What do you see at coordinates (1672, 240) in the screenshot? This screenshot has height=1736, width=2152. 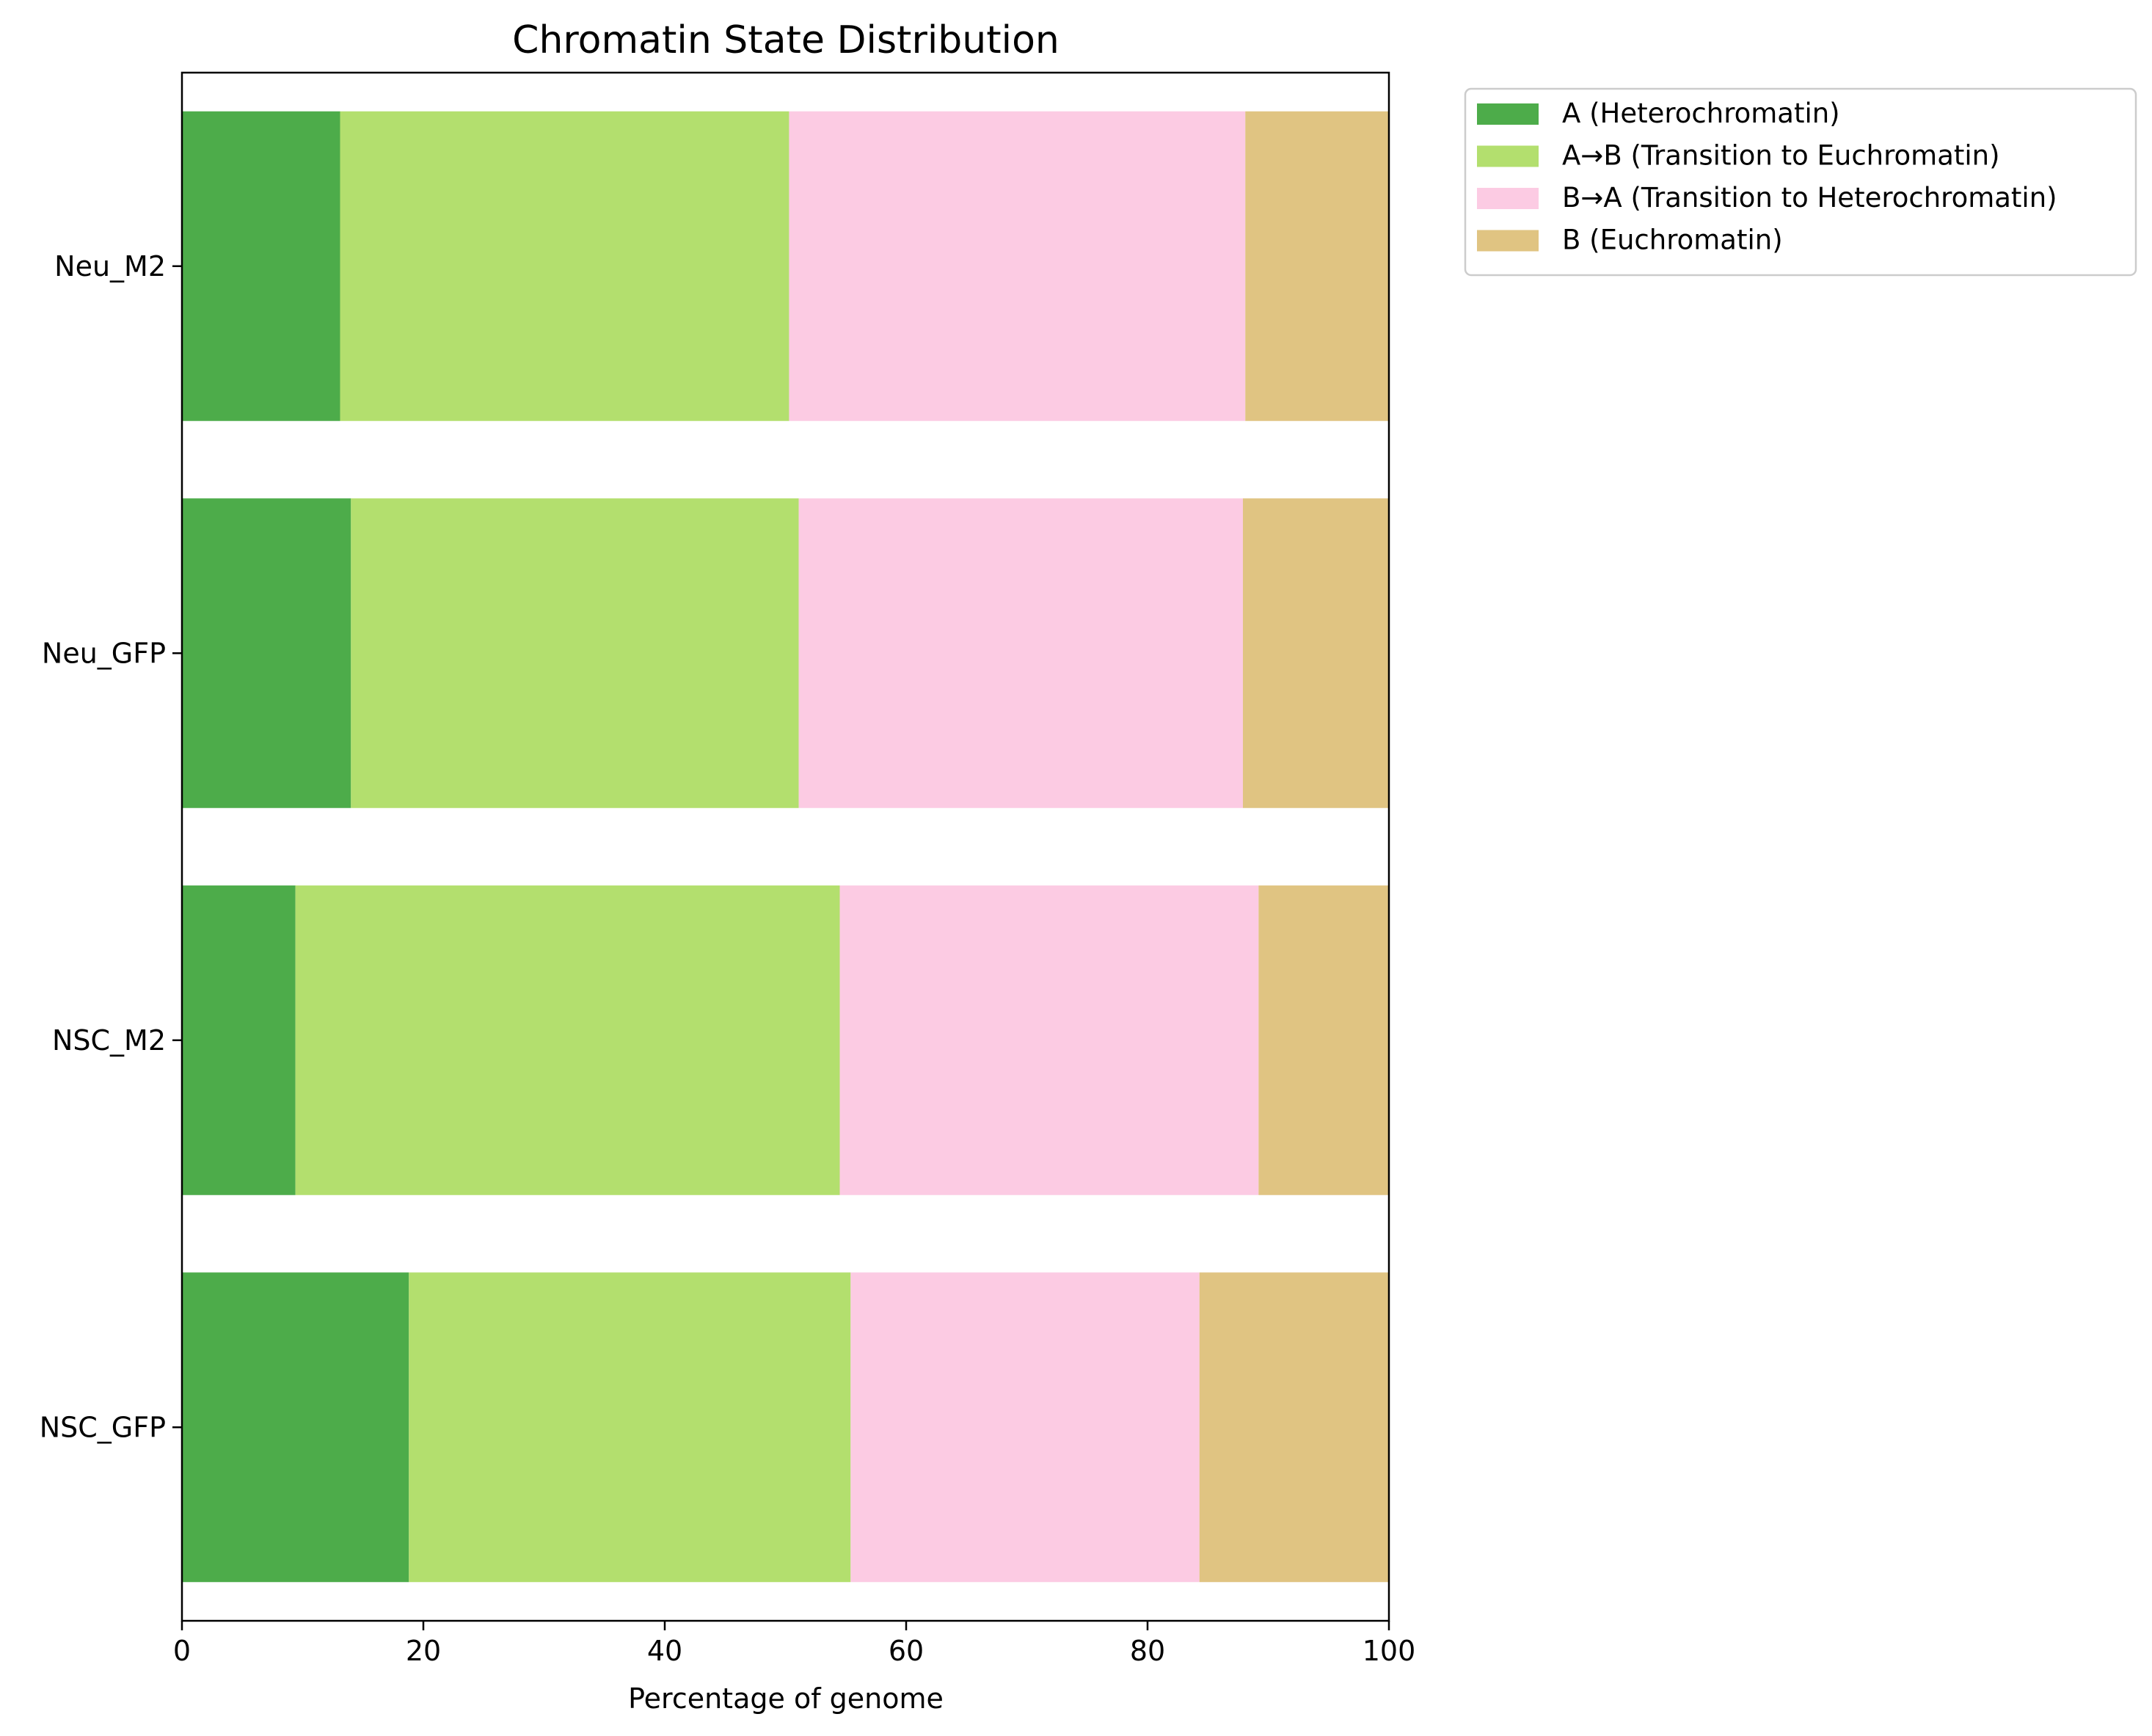 I see `legend-label: B (Euchromatin)` at bounding box center [1672, 240].